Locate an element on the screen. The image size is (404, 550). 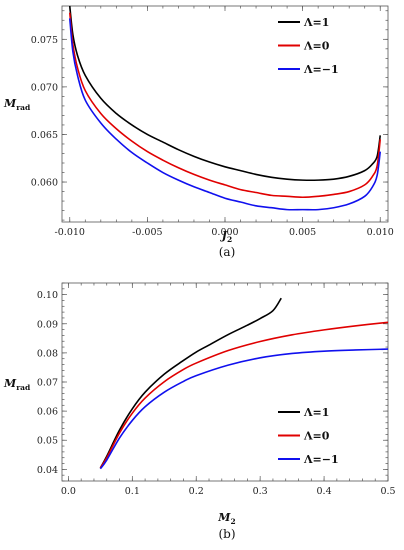
y-tick-label: 0.075 is located at coordinates (44, 40).